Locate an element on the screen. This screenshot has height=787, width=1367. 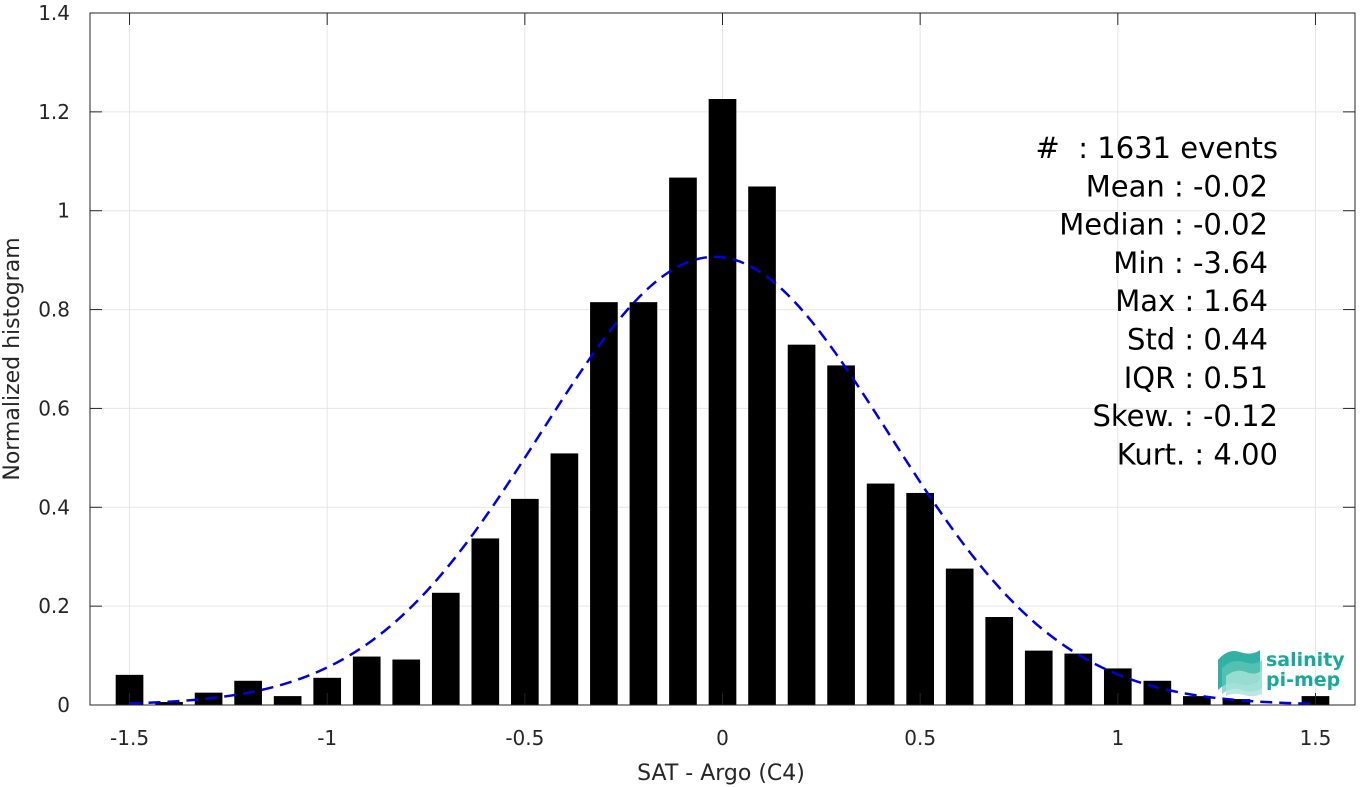
y-tick-label: 0.4 is located at coordinates (54, 507).